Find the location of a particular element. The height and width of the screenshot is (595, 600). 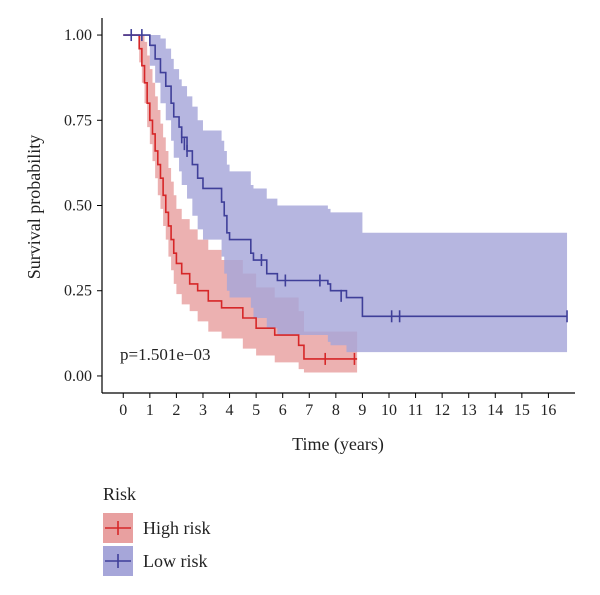

legend-item-high-risk: High risk is located at coordinates (157, 528).